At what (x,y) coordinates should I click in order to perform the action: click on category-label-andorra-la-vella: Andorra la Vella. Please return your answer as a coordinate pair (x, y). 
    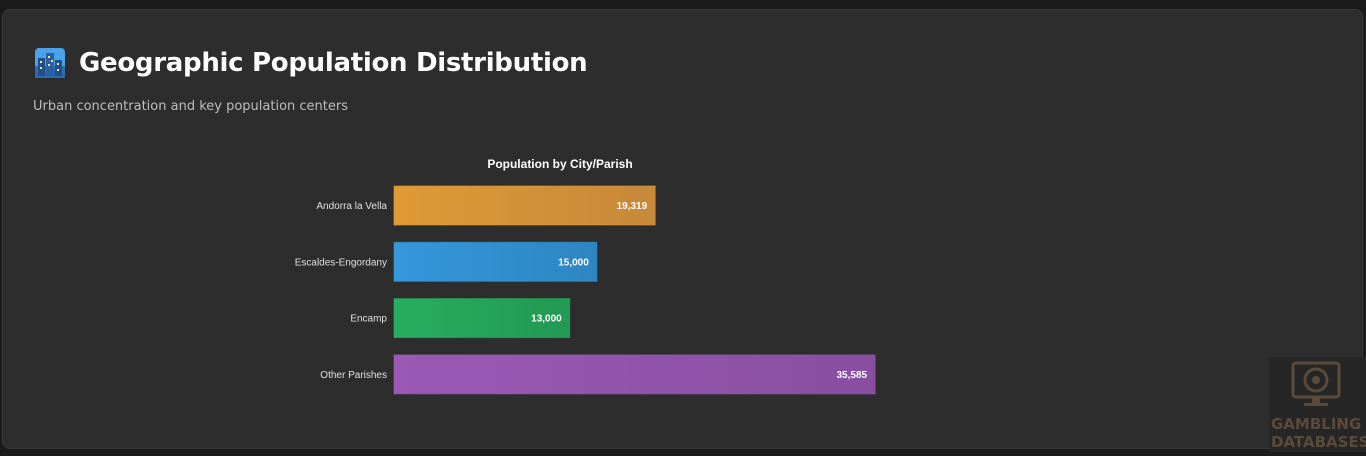
    Looking at the image, I should click on (351, 206).